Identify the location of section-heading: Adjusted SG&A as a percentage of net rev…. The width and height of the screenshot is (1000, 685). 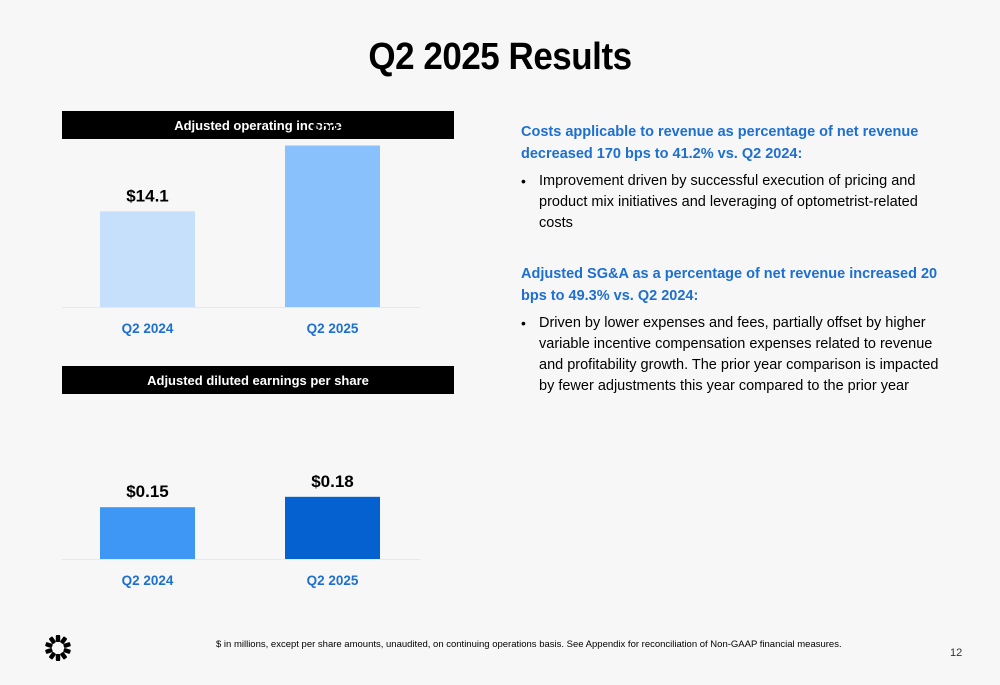
(729, 285).